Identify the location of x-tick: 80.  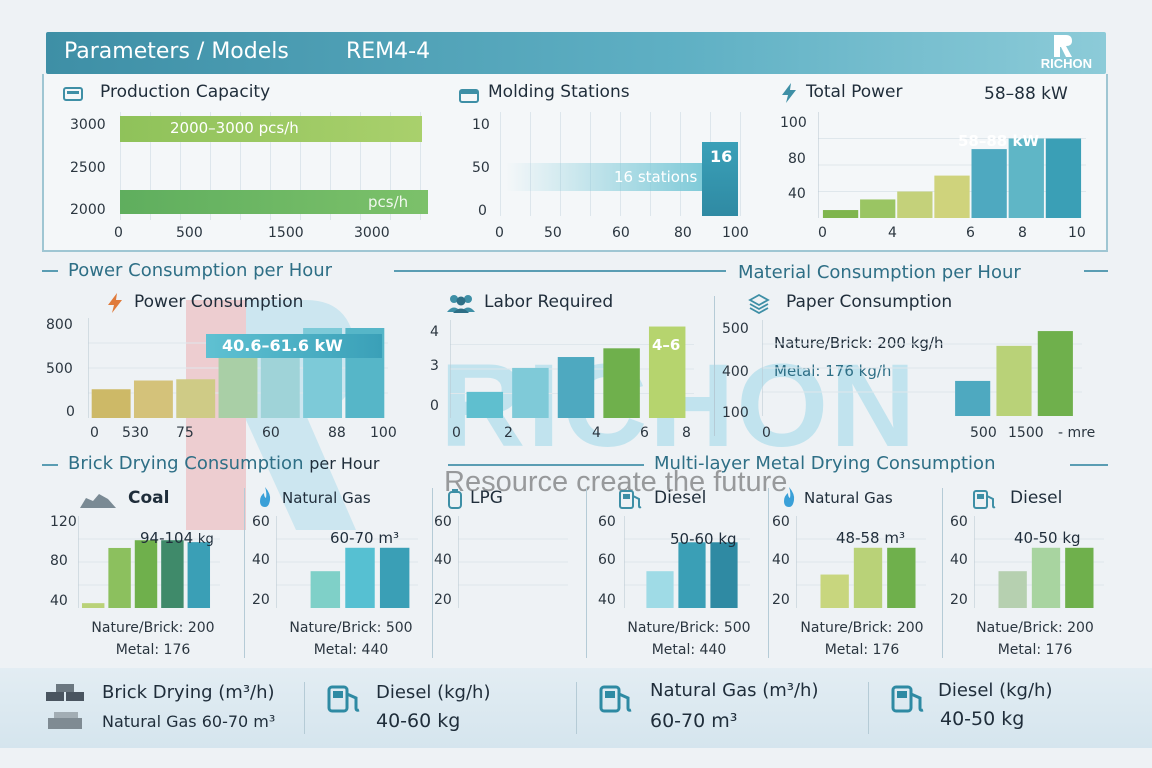
(683, 233).